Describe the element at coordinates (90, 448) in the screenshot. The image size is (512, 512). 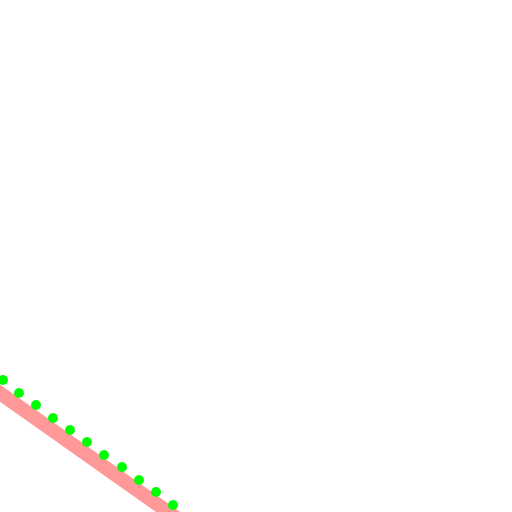
I see `pink-band` at that location.